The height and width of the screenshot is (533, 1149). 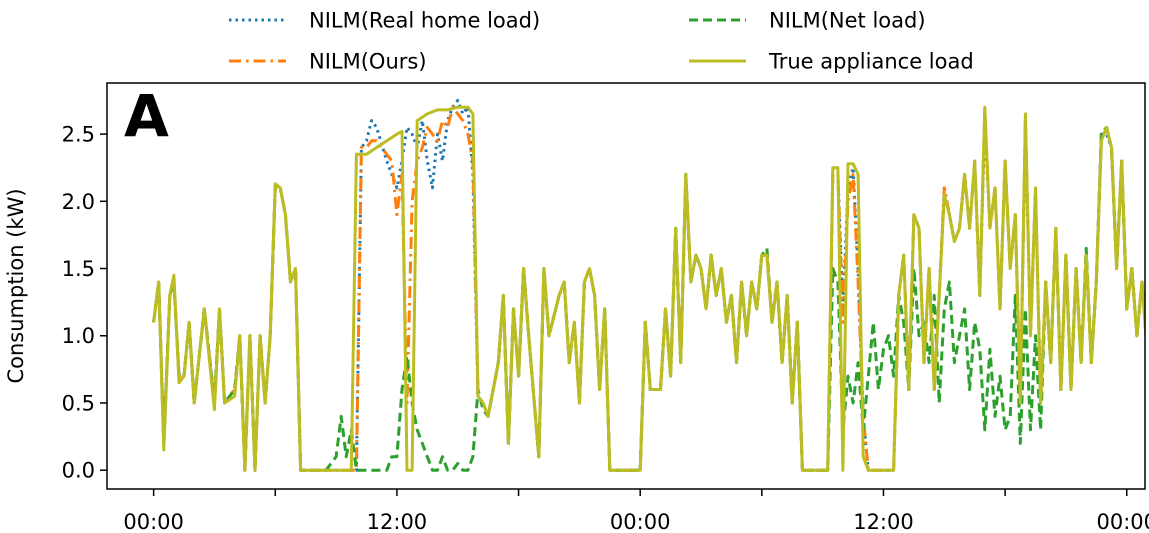 I want to click on y-tick-label: 2.0, so click(x=78, y=202).